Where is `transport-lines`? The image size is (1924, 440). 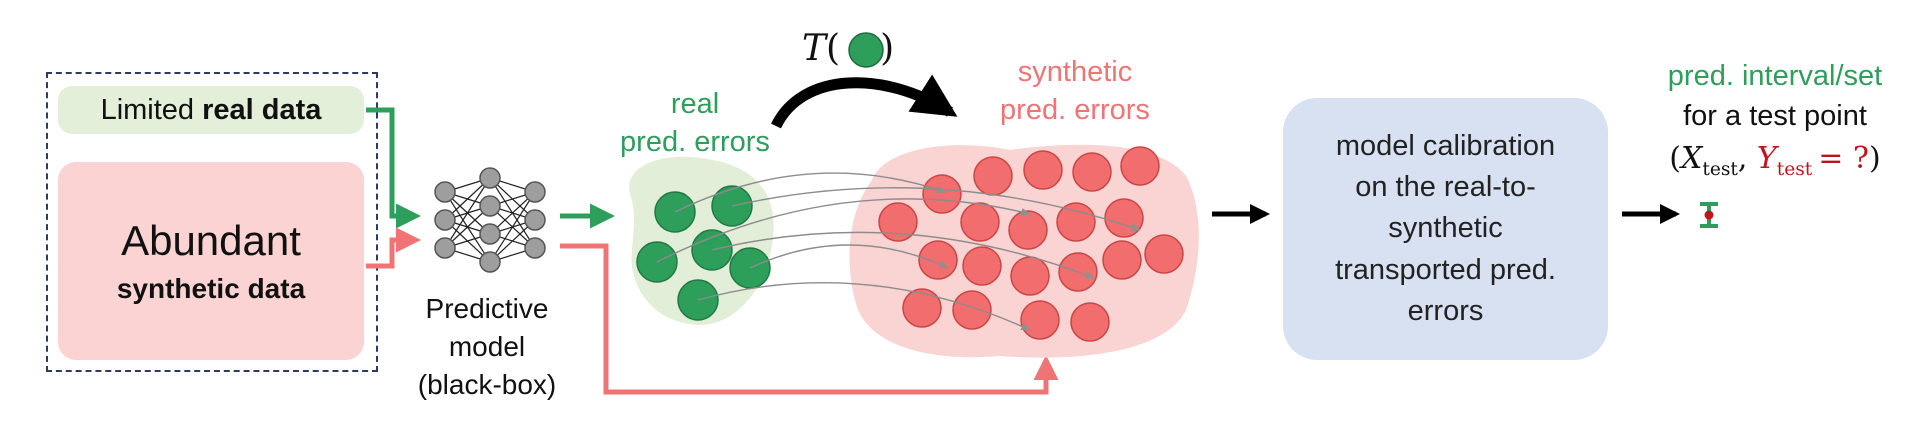 transport-lines is located at coordinates (898, 251).